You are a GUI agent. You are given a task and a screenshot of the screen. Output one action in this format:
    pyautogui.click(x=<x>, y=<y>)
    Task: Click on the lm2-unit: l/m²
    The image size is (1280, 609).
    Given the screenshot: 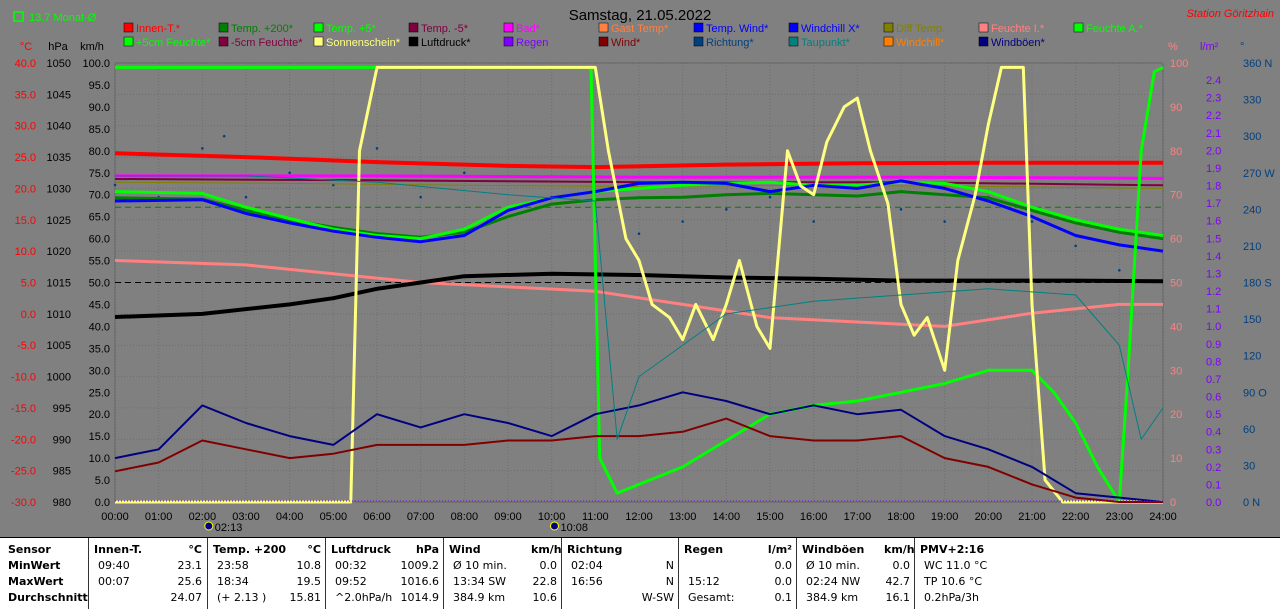 What is the action you would take?
    pyautogui.click(x=1209, y=47)
    